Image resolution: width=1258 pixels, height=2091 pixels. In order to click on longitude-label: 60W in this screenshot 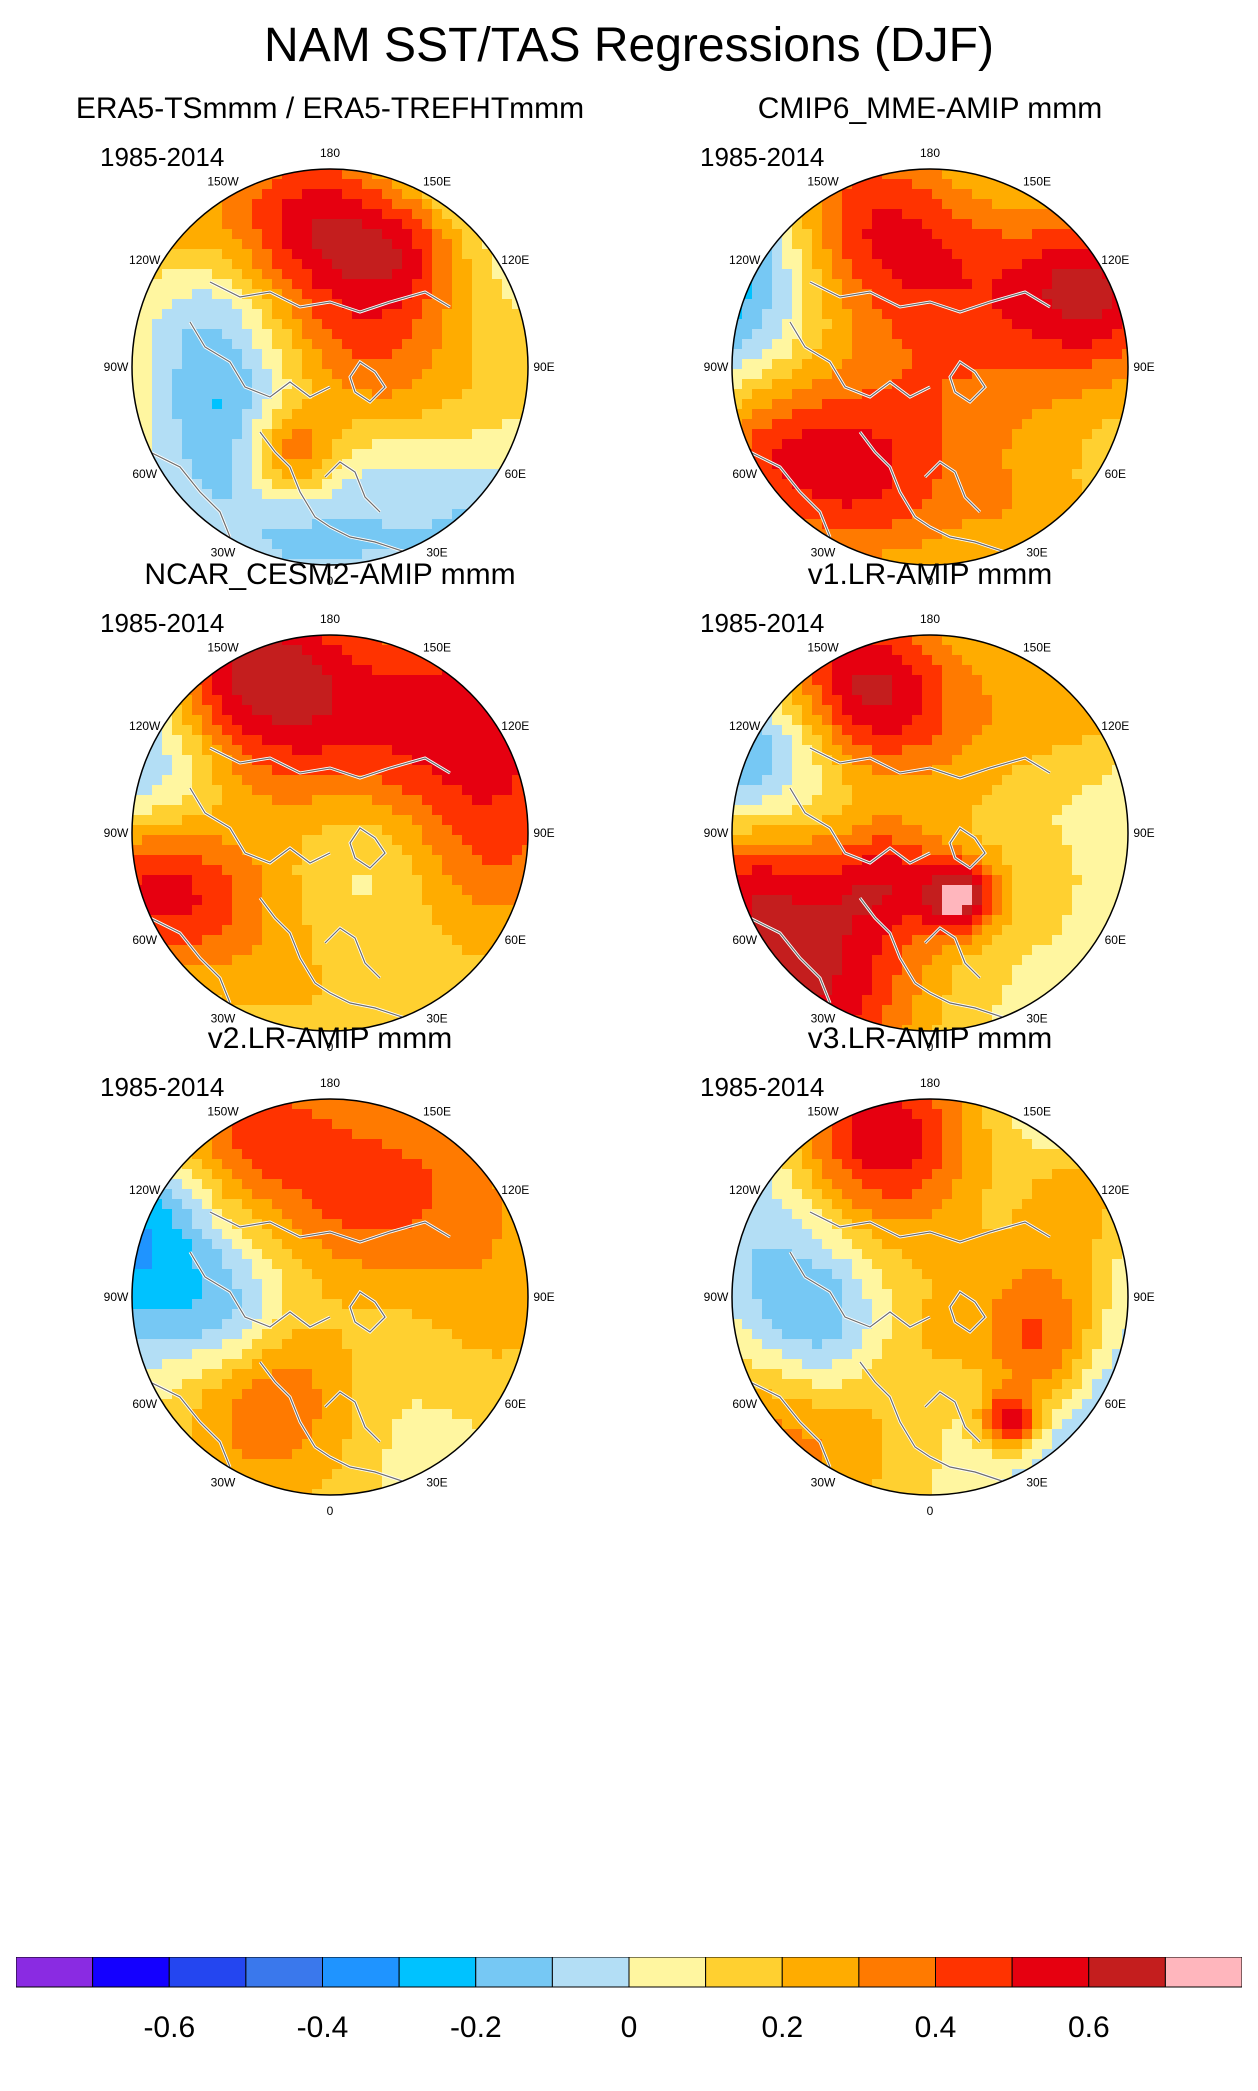, I will do `click(744, 474)`.